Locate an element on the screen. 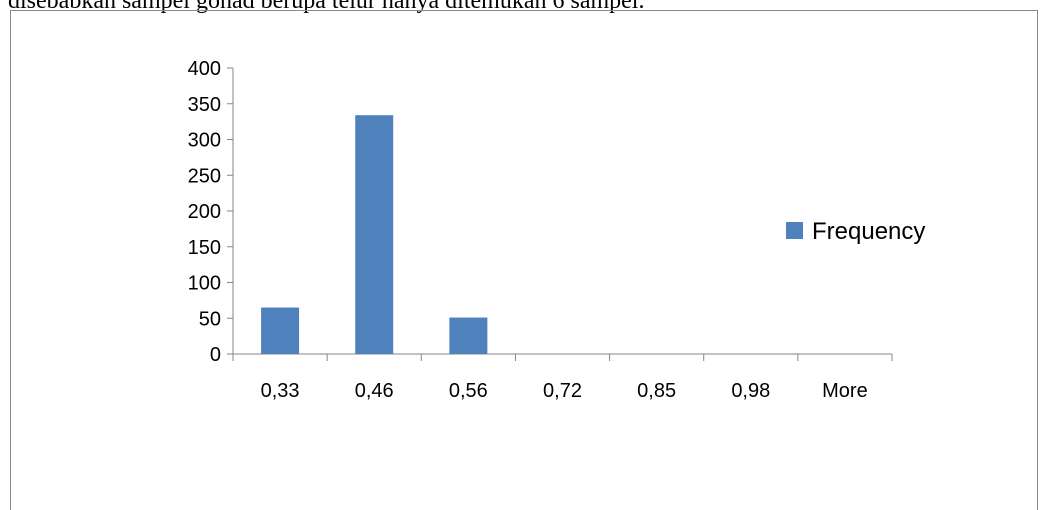 The image size is (1048, 510). legend-label-frequency: Frequency is located at coordinates (868, 231).